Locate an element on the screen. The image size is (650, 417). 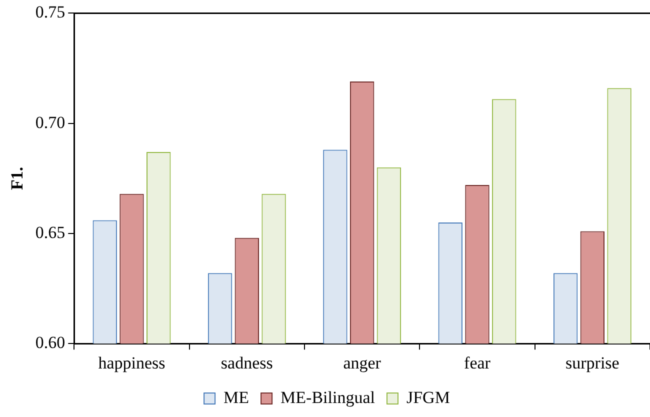
x-tick-label: anger is located at coordinates (362, 362).